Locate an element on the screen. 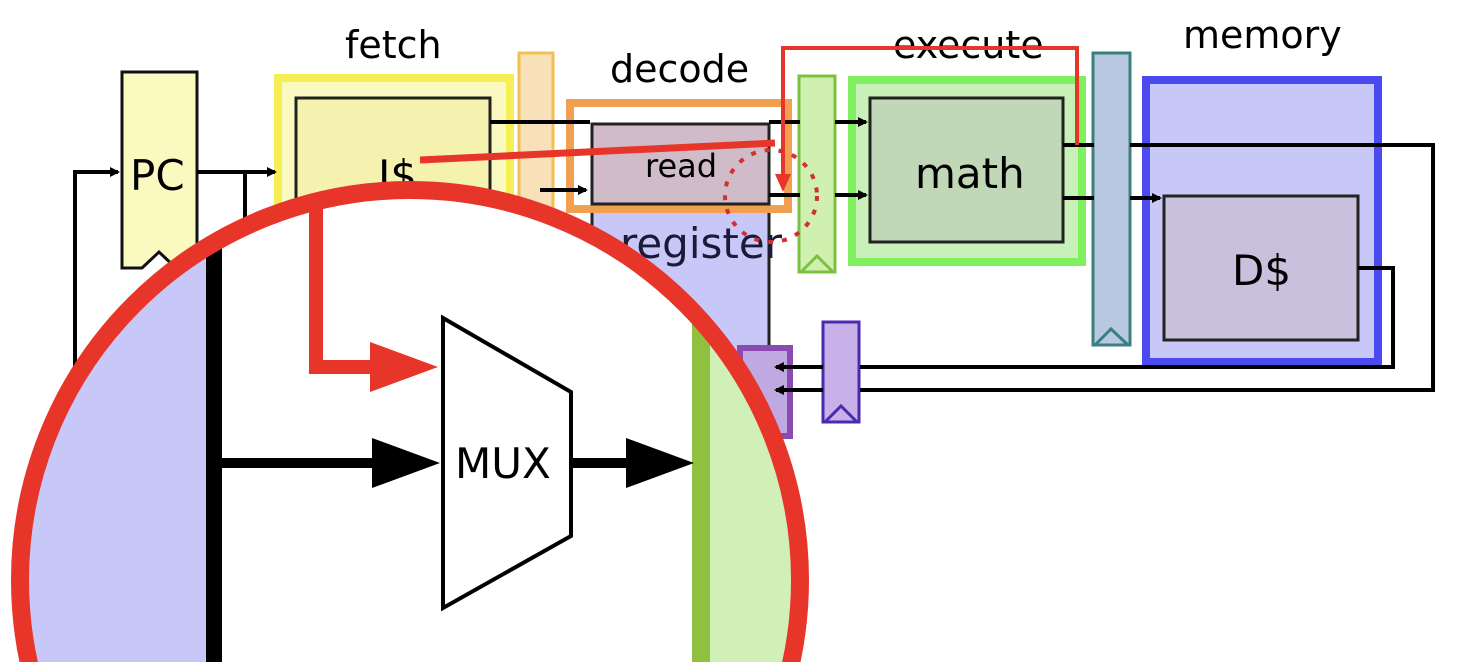 Image resolution: width=1462 pixels, height=662 pixels. execute-label: execute is located at coordinates (968, 45).